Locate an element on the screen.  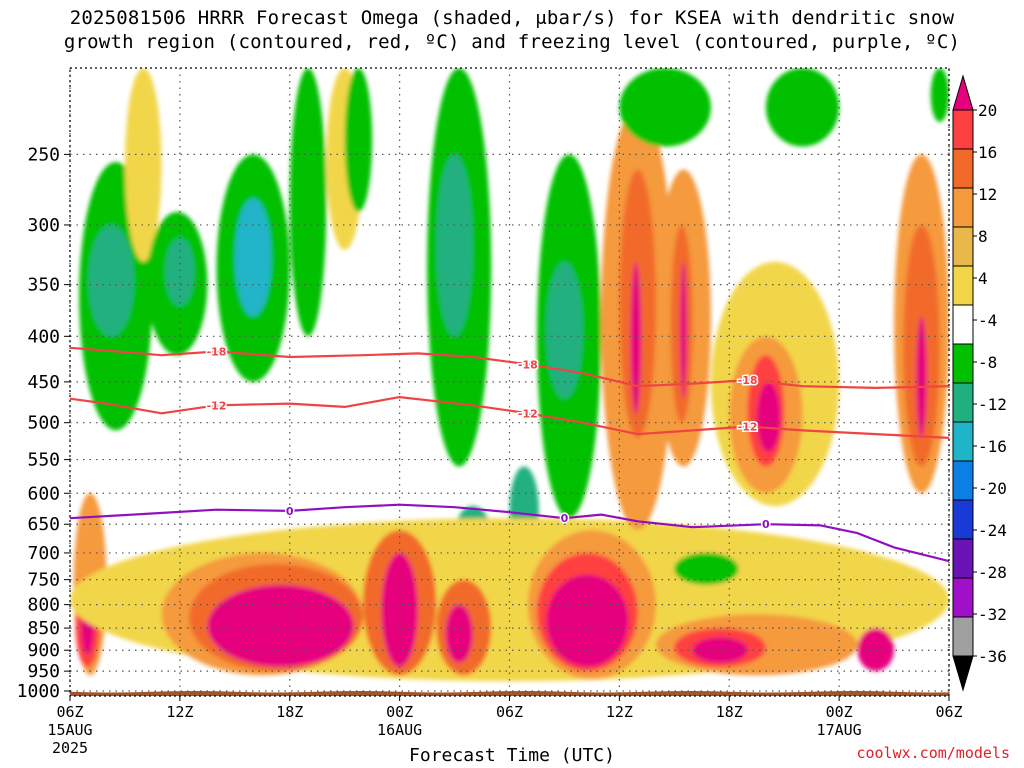
colorbar-tick-label: -36 is located at coordinates (992, 656).